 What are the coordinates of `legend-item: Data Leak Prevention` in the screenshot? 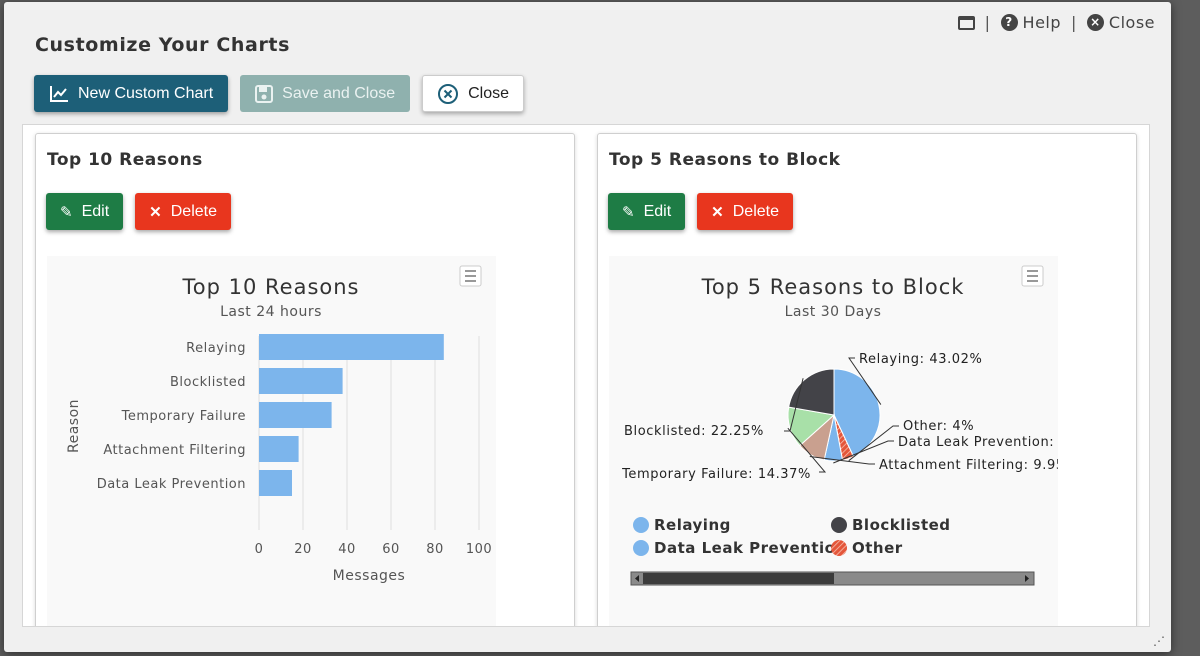 It's located at (740, 548).